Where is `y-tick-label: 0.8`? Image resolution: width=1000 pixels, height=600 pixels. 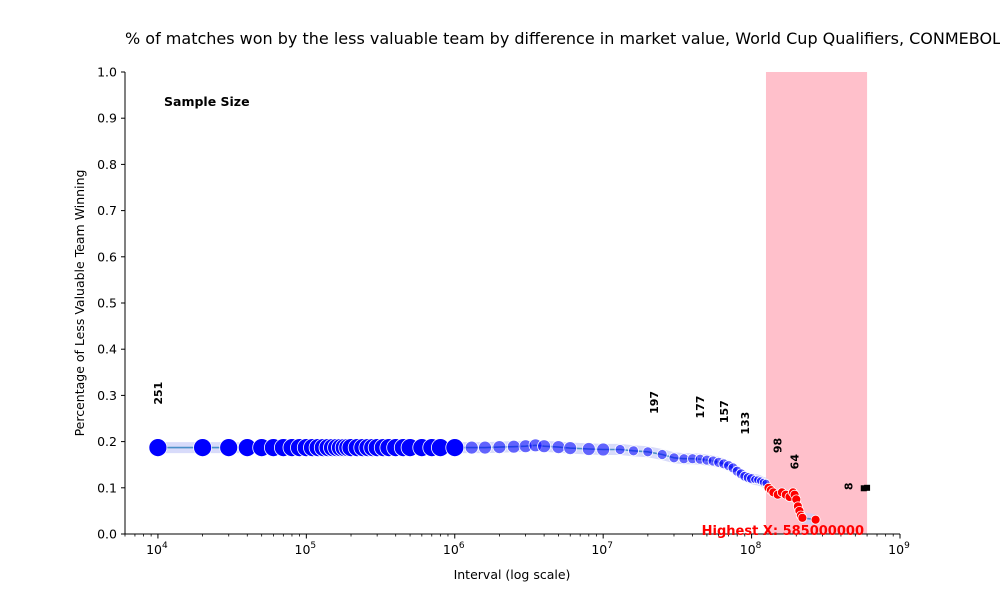
y-tick-label: 0.8 is located at coordinates (107, 164).